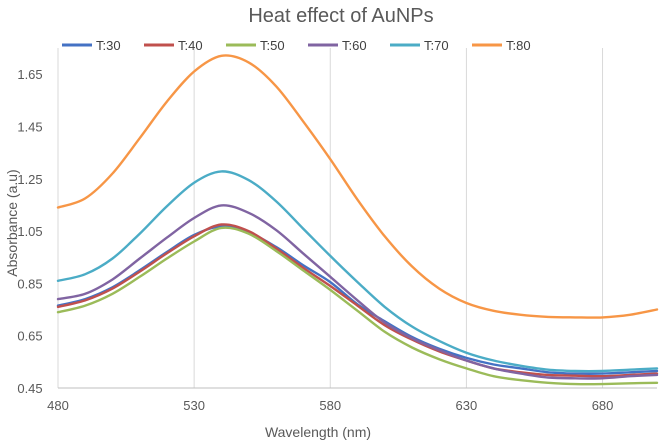  What do you see at coordinates (467, 405) in the screenshot?
I see `x-tick-label: 630` at bounding box center [467, 405].